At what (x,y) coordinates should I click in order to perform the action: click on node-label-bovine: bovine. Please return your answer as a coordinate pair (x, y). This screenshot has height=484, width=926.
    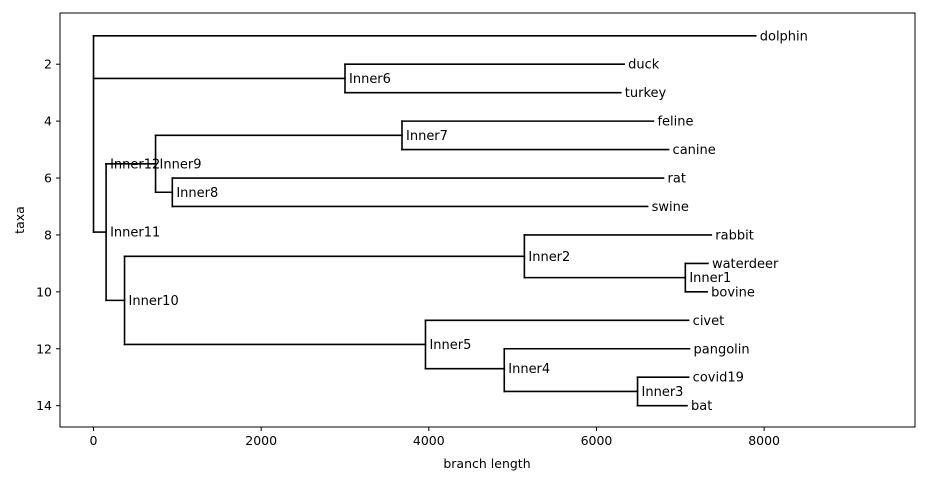
    Looking at the image, I should click on (733, 292).